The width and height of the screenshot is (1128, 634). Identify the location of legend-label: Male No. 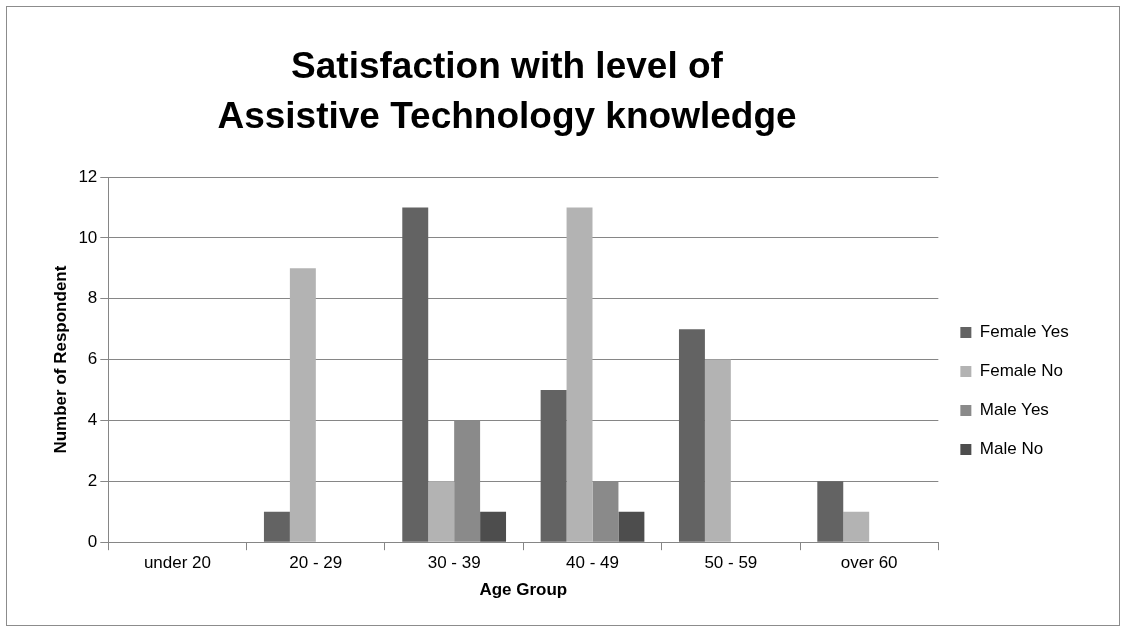
(1011, 449).